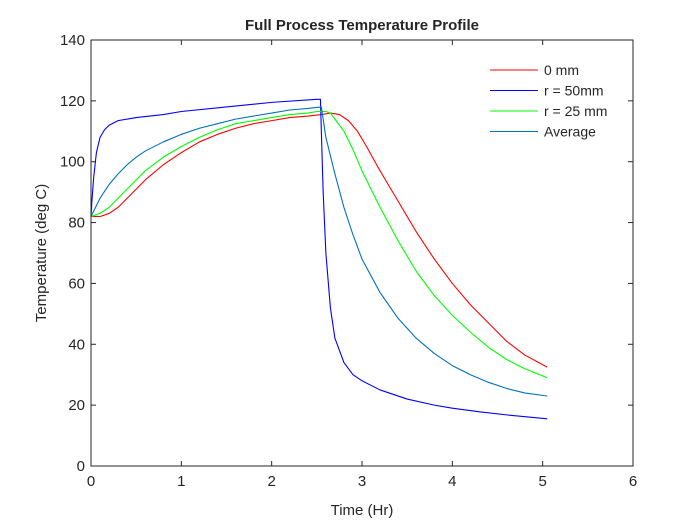  I want to click on y-tick-label-2: 40, so click(76, 344).